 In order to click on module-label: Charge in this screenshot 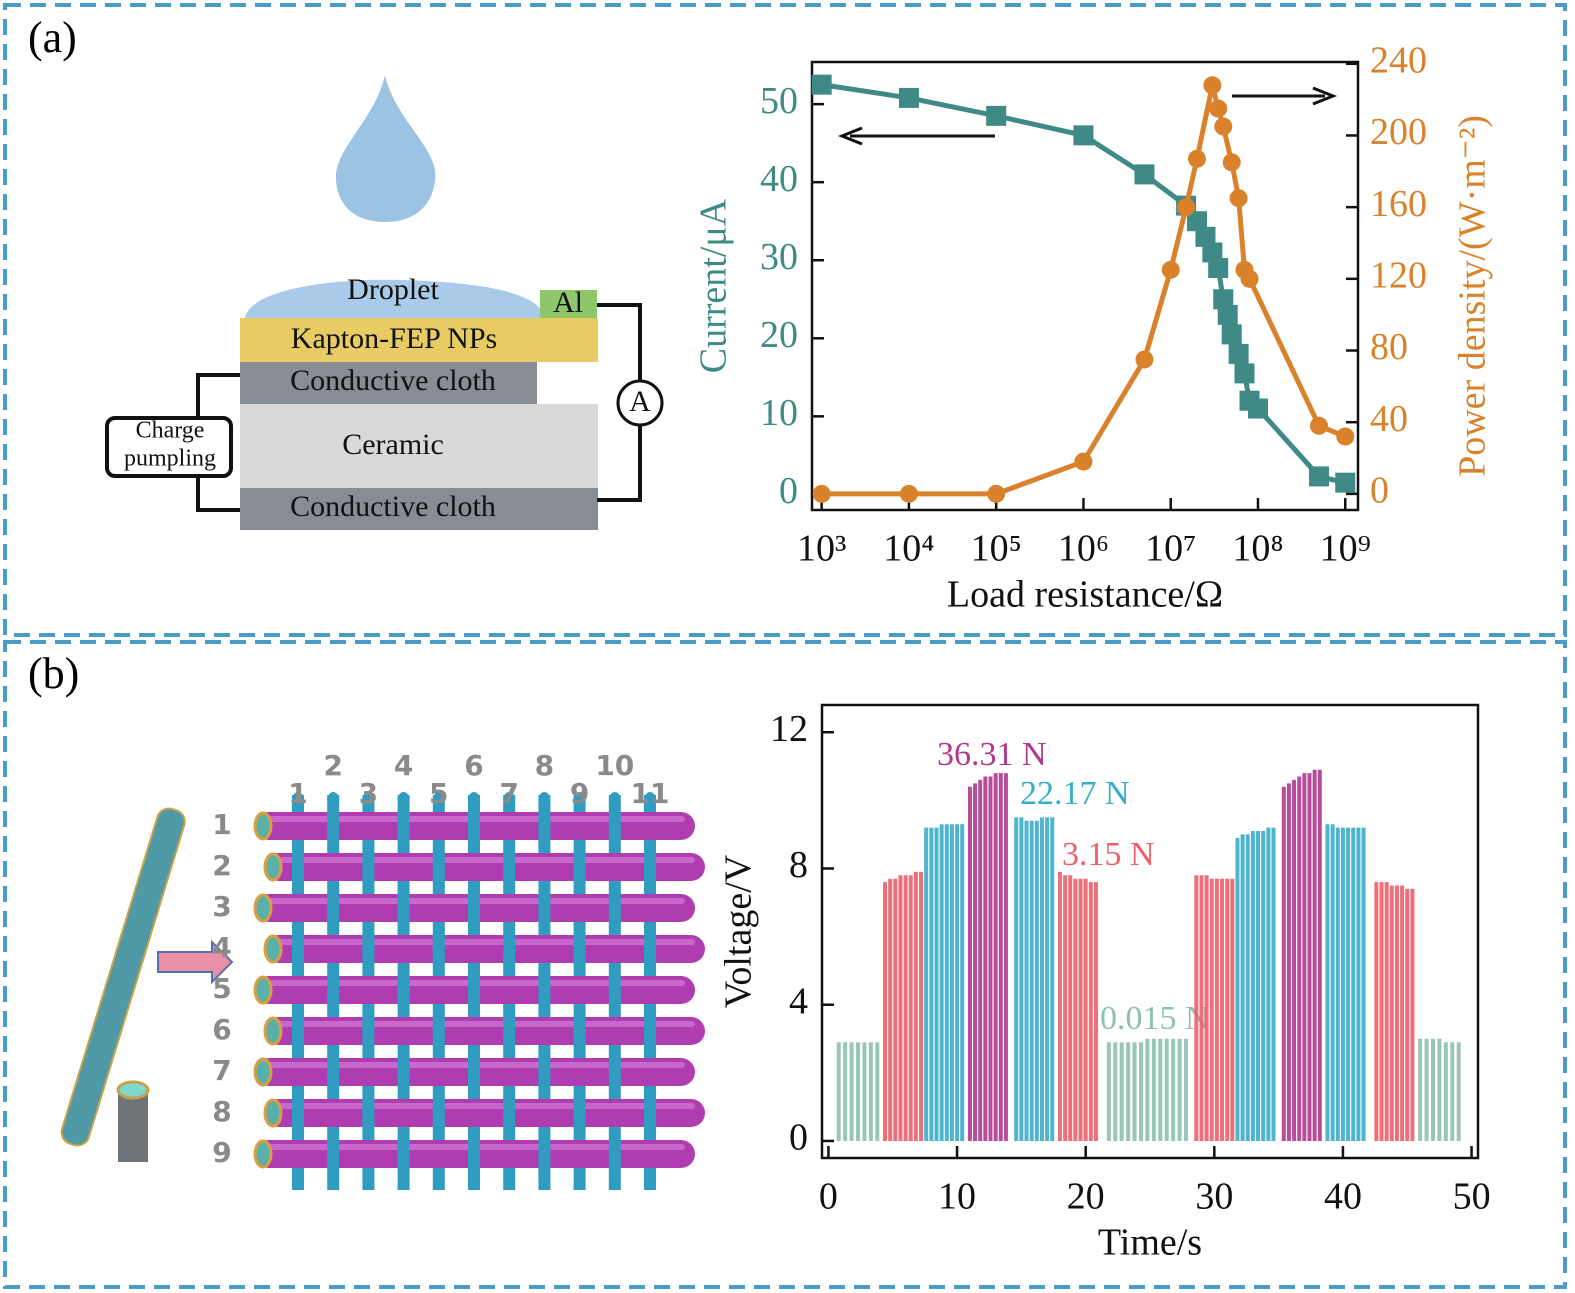, I will do `click(170, 431)`.